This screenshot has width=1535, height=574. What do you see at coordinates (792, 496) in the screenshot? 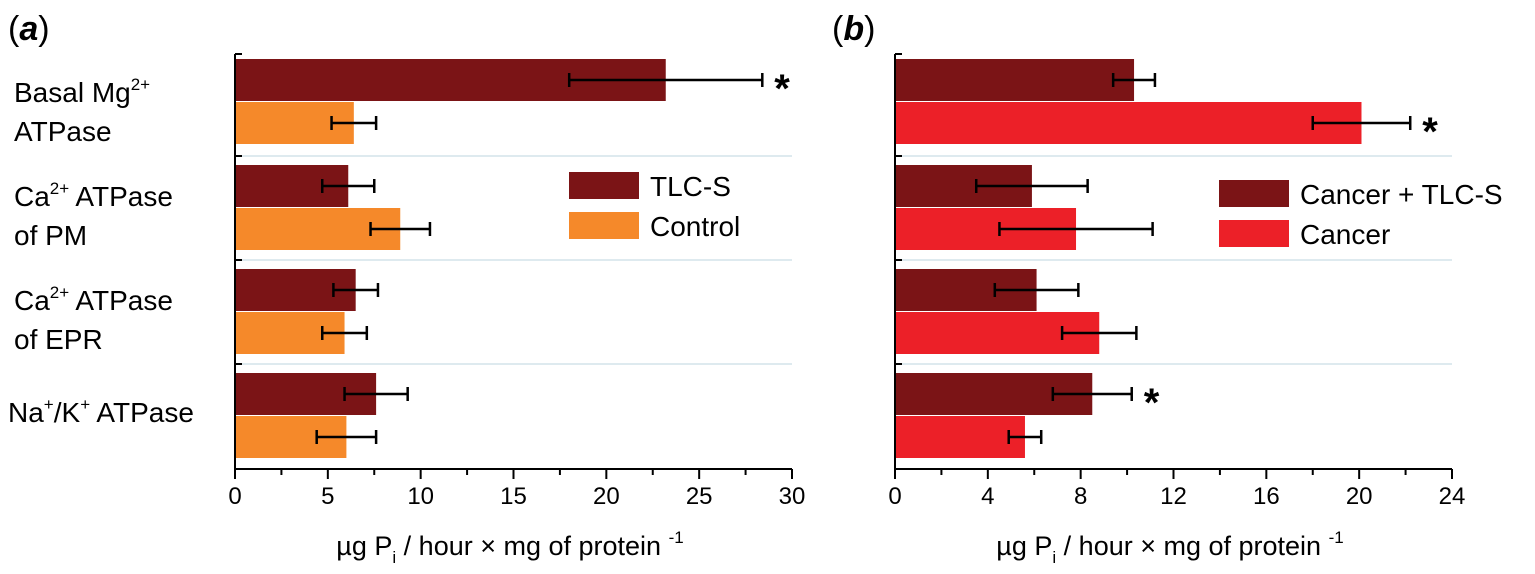
I see `x-tick-label: 30` at bounding box center [792, 496].